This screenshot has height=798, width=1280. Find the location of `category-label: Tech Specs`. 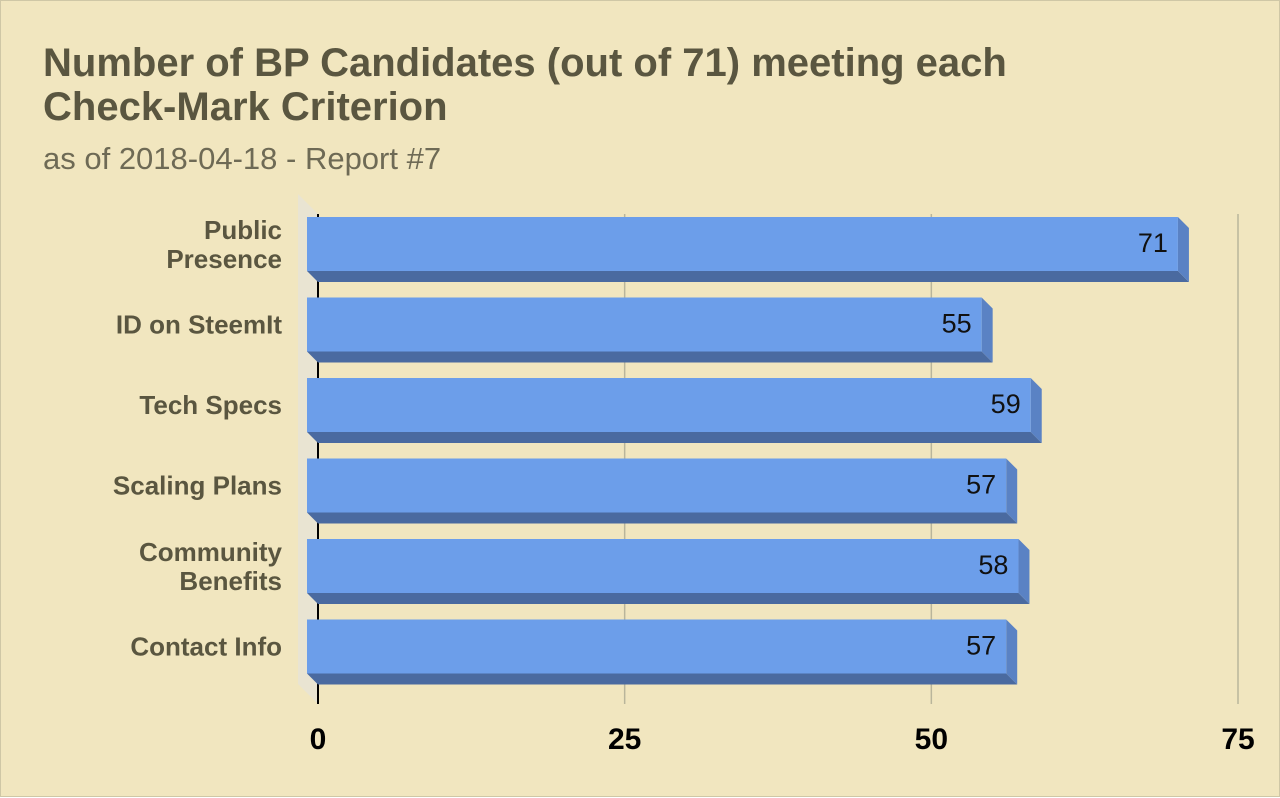

category-label: Tech Specs is located at coordinates (210, 405).